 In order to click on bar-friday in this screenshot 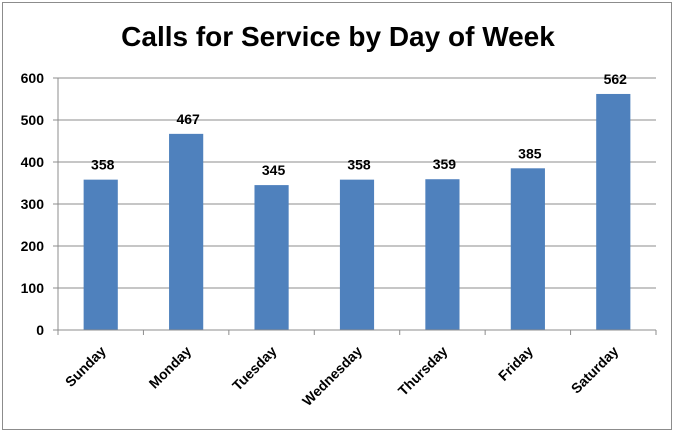, I will do `click(527, 249)`.